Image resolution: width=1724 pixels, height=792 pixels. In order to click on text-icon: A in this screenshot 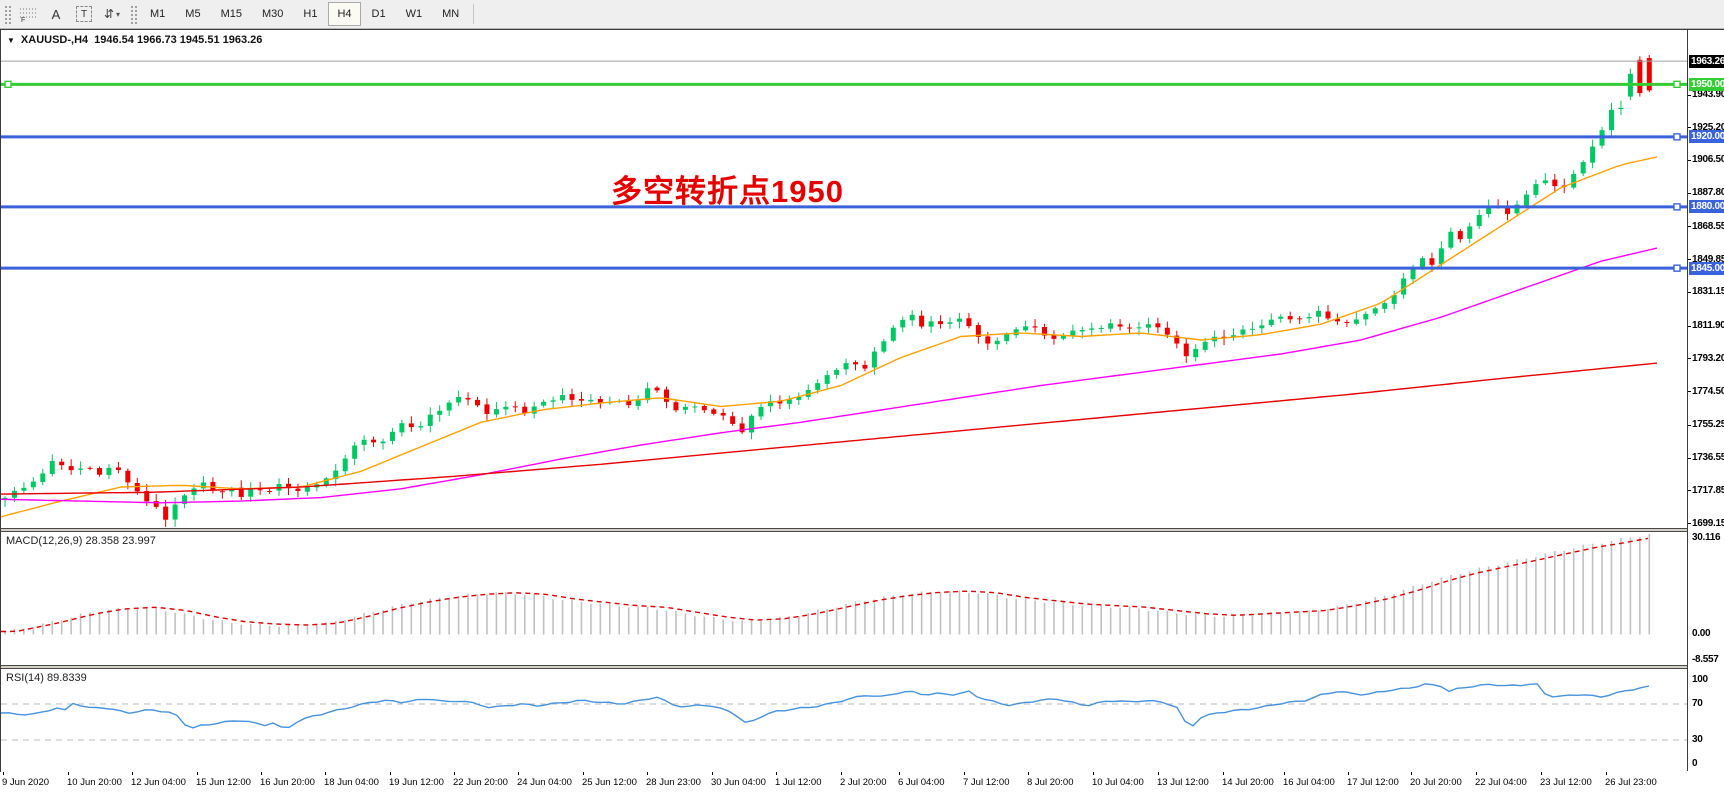, I will do `click(56, 14)`.